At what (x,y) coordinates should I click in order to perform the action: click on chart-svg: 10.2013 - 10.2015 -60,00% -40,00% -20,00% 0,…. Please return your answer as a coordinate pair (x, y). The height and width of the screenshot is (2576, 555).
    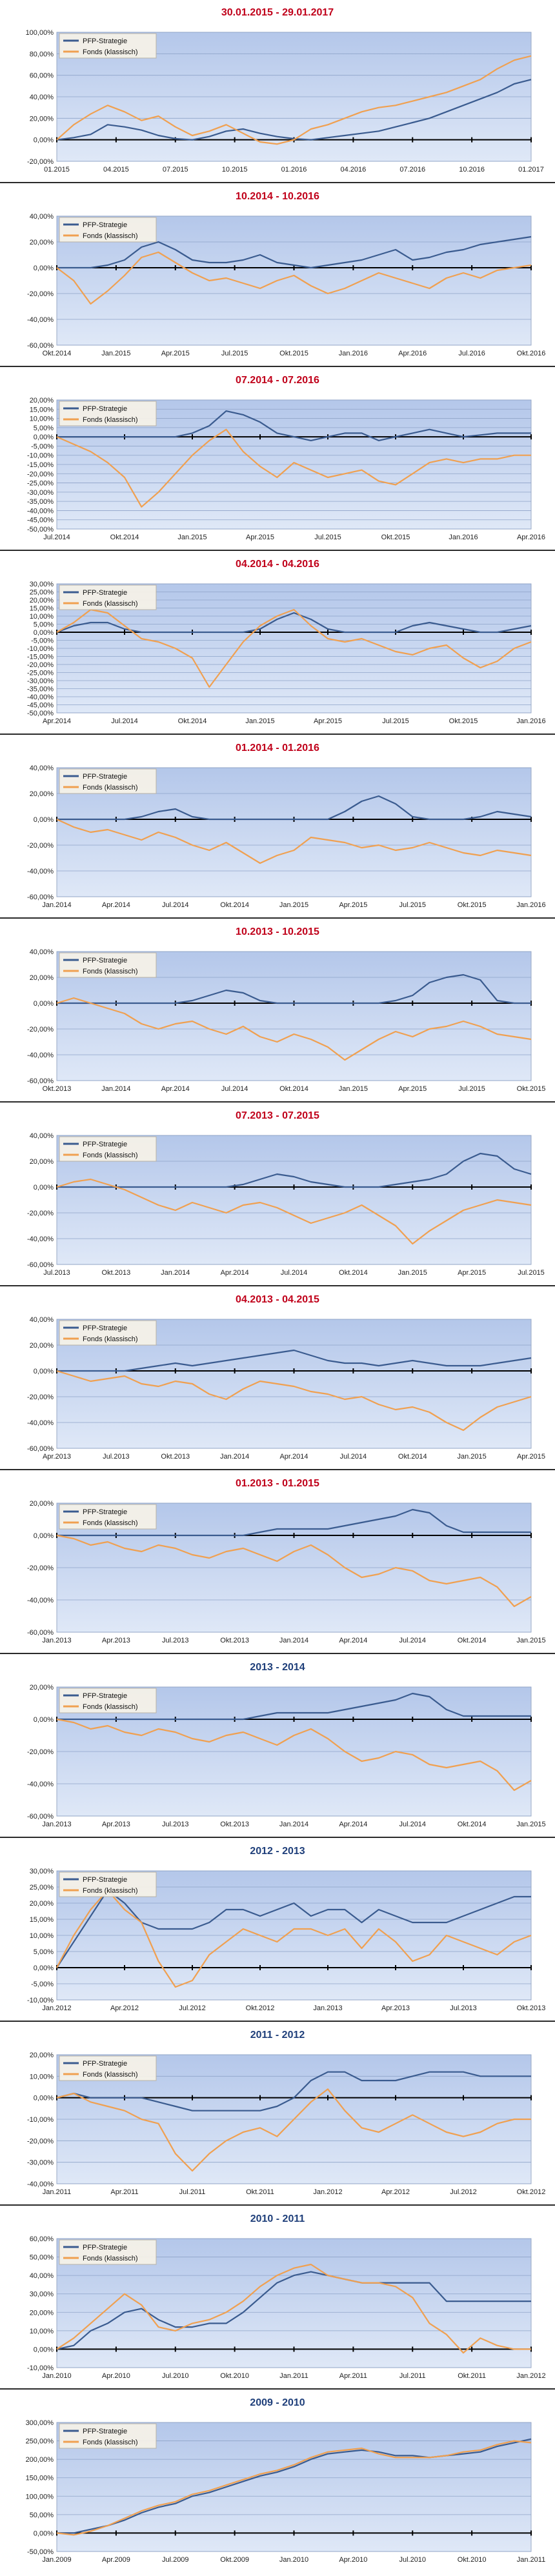
    Looking at the image, I should click on (286, 1009).